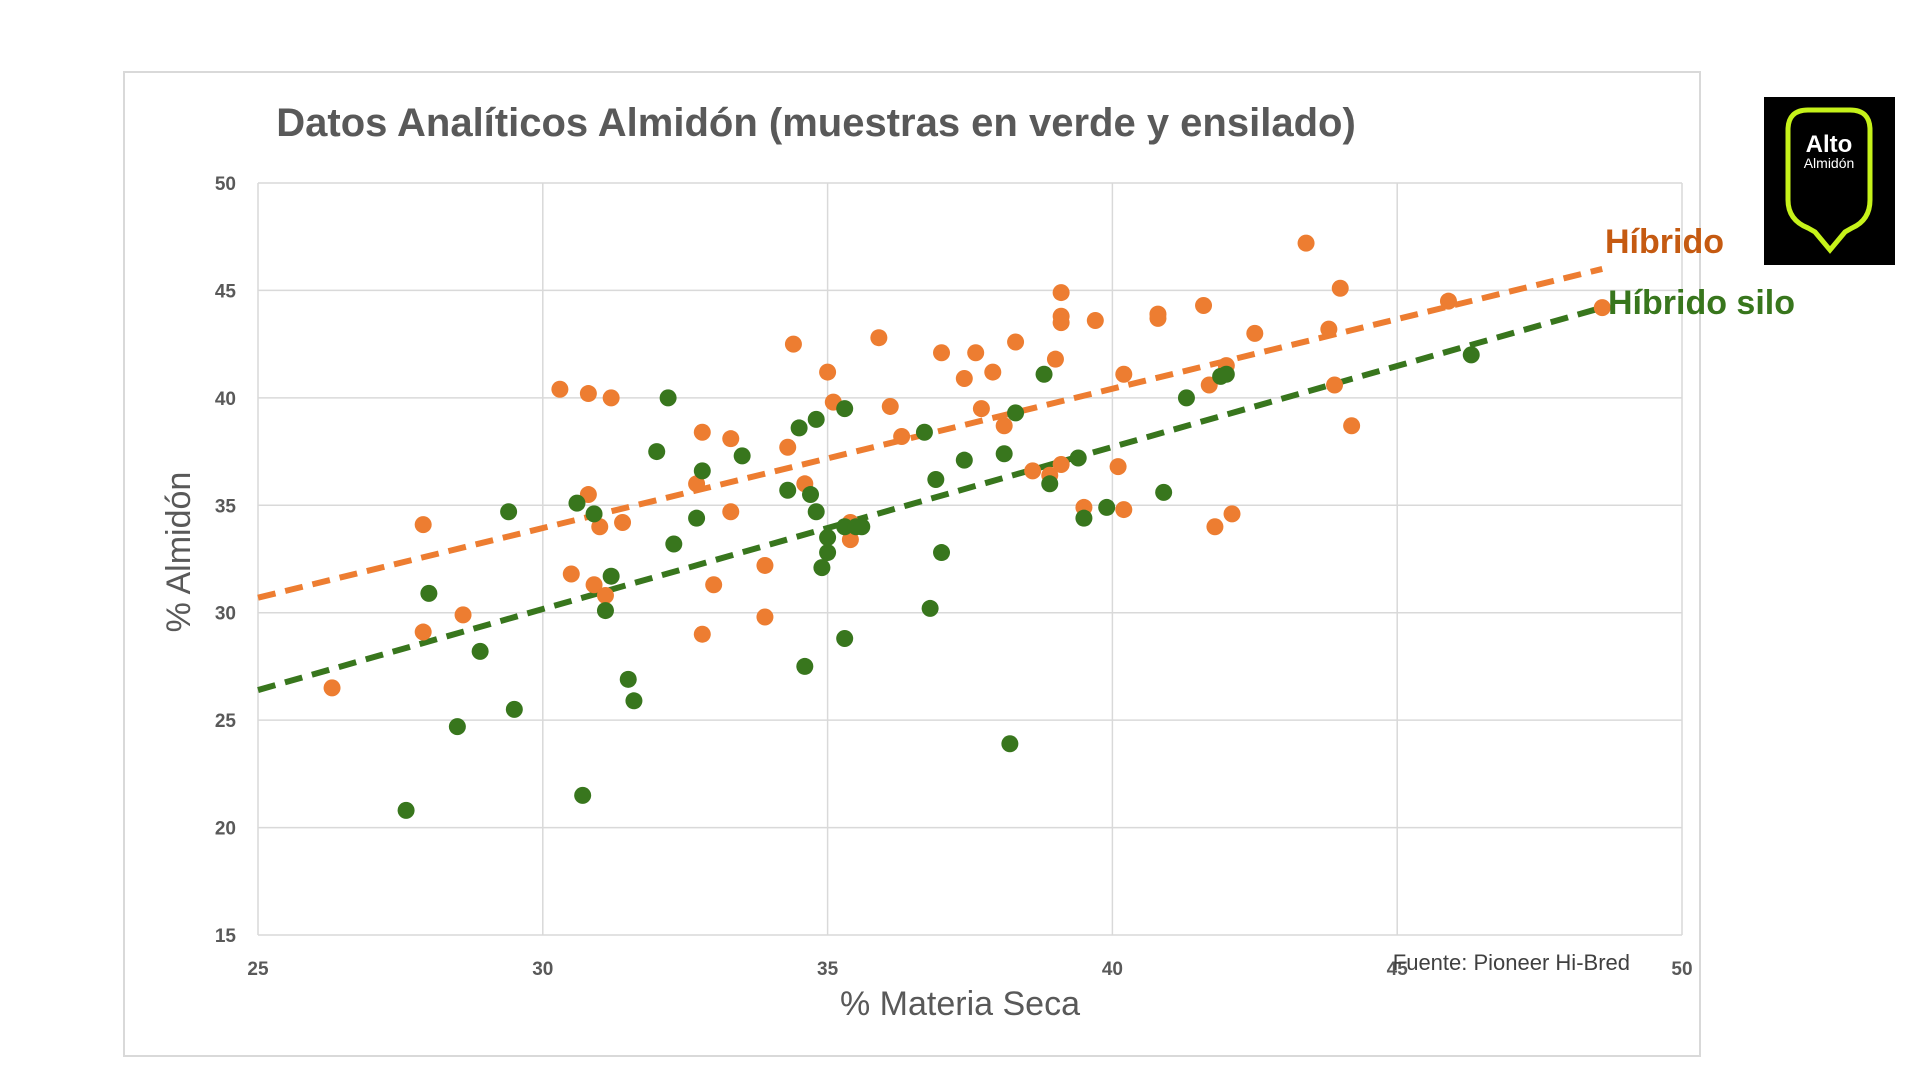 This screenshot has height=1080, width=1920. What do you see at coordinates (226, 936) in the screenshot?
I see `y-tick-label: 15` at bounding box center [226, 936].